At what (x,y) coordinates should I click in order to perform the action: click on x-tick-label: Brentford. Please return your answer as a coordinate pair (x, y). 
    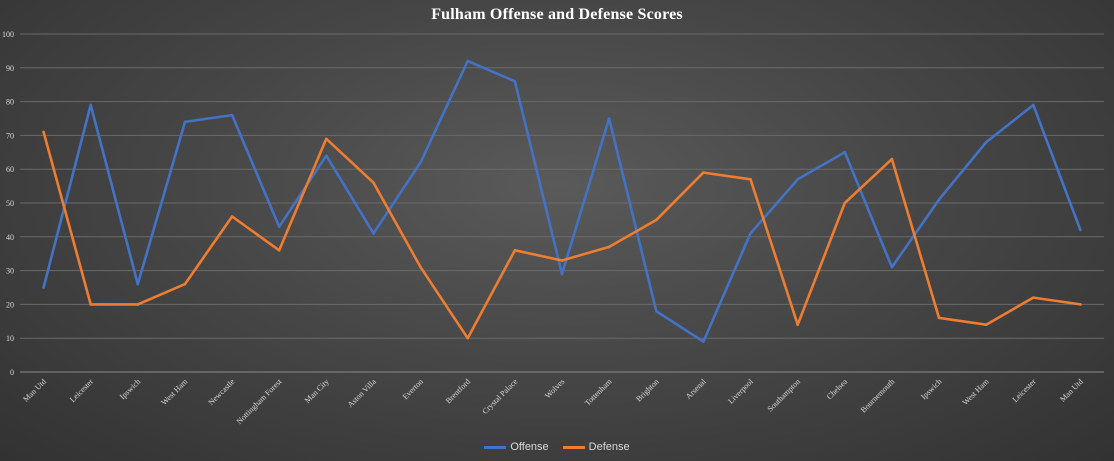
    Looking at the image, I should click on (458, 391).